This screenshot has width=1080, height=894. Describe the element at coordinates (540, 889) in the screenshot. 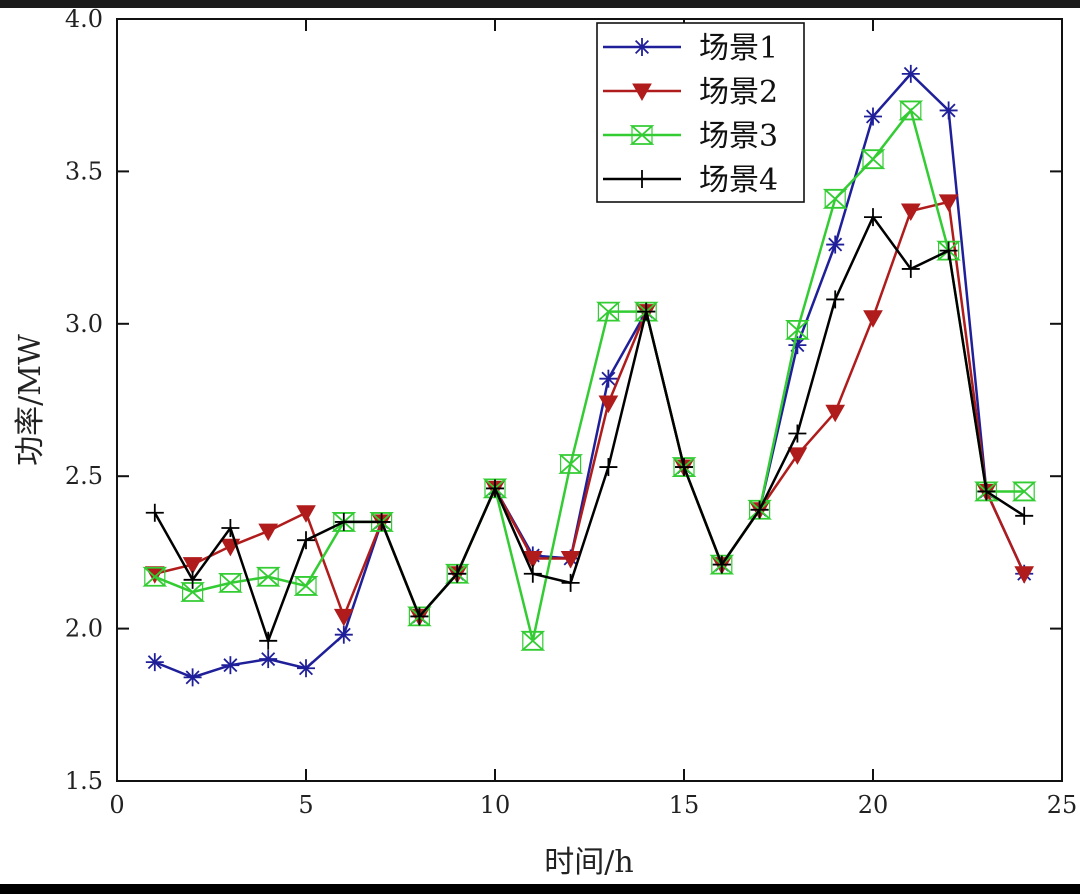

I see `bottom-bar` at that location.